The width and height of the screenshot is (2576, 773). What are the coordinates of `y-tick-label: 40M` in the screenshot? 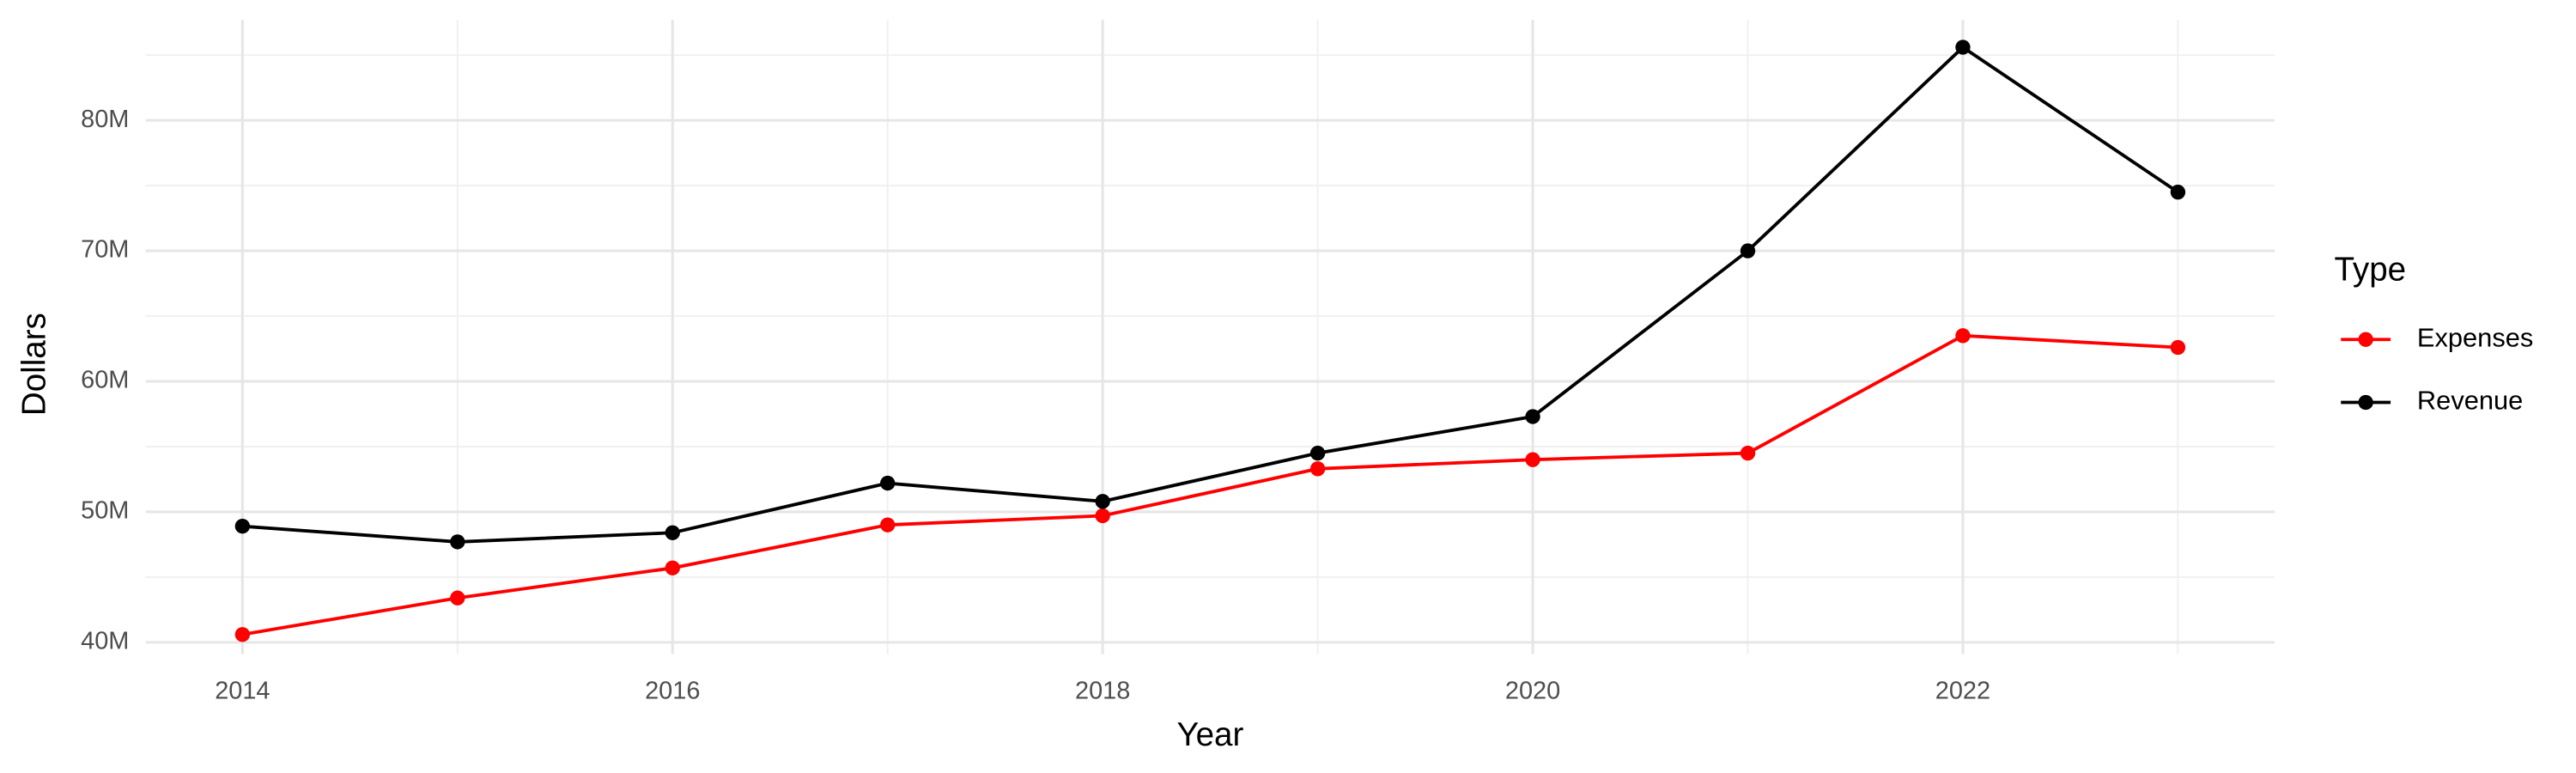 It's located at (105, 641).